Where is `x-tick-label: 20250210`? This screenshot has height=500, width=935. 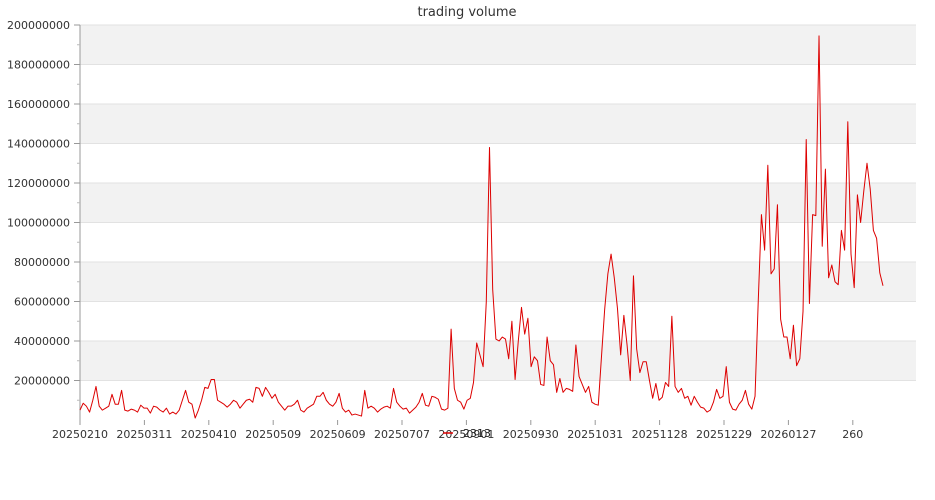 x-tick-label: 20250210 is located at coordinates (80, 434).